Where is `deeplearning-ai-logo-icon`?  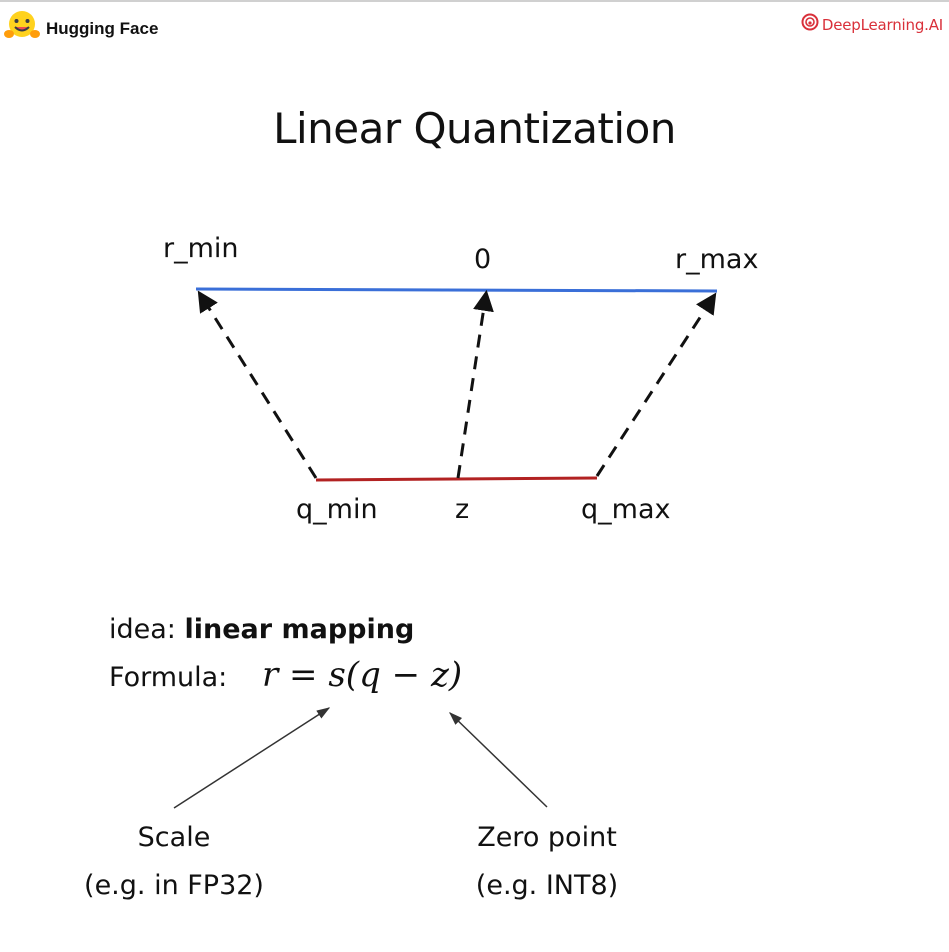 deeplearning-ai-logo-icon is located at coordinates (810, 24).